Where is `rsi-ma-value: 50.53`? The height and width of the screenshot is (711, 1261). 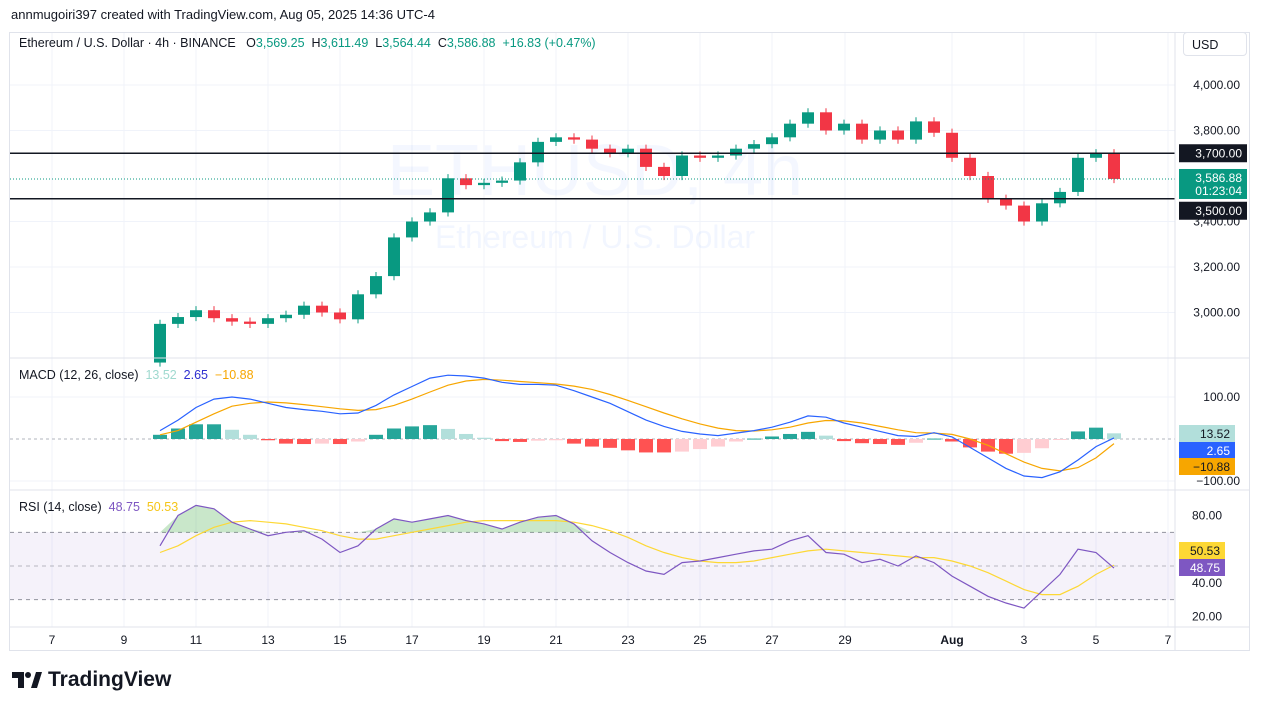
rsi-ma-value: 50.53 is located at coordinates (162, 507).